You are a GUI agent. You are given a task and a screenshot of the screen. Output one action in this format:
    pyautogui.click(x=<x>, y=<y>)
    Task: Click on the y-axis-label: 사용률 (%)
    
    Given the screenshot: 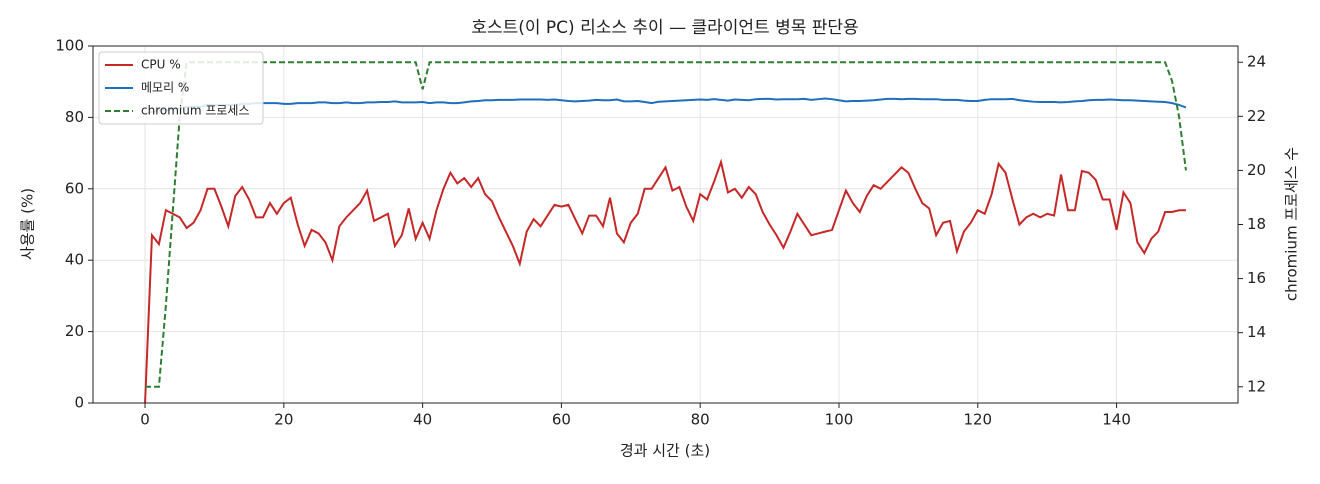 What is the action you would take?
    pyautogui.click(x=28, y=224)
    